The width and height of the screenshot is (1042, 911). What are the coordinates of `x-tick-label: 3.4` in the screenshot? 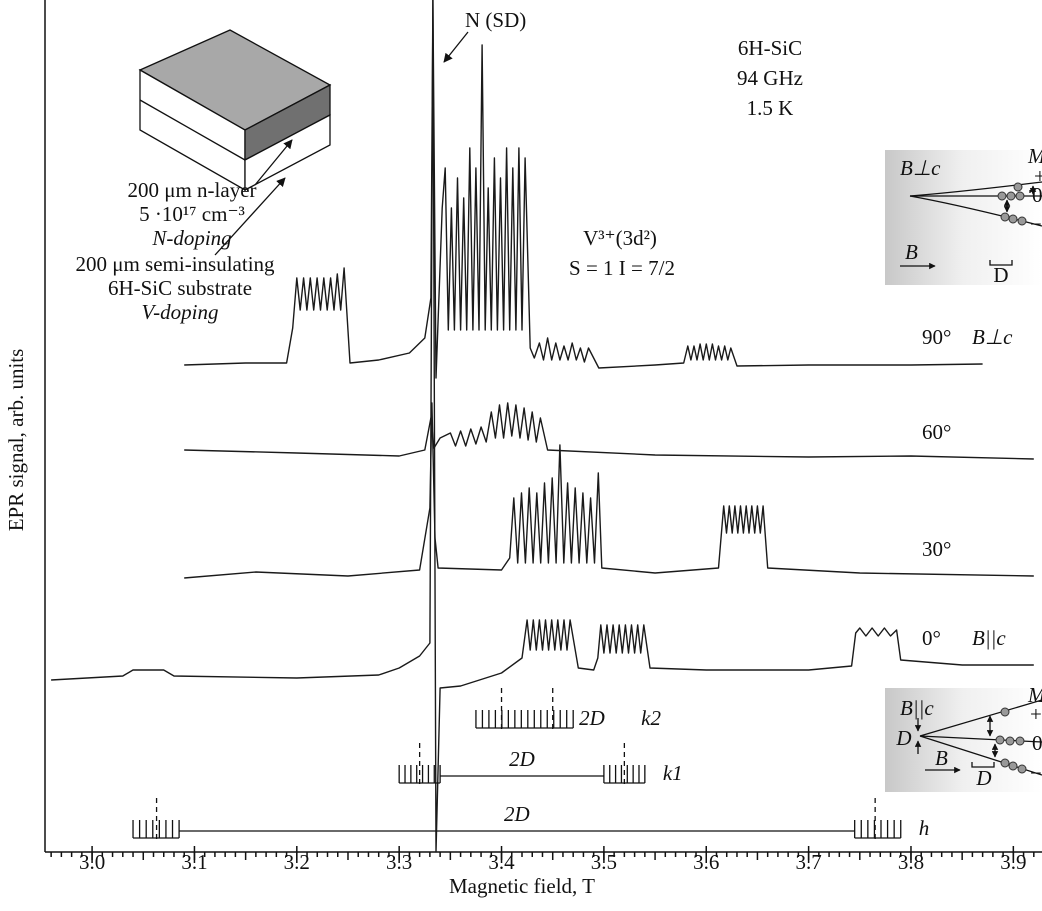 It's located at (501, 862).